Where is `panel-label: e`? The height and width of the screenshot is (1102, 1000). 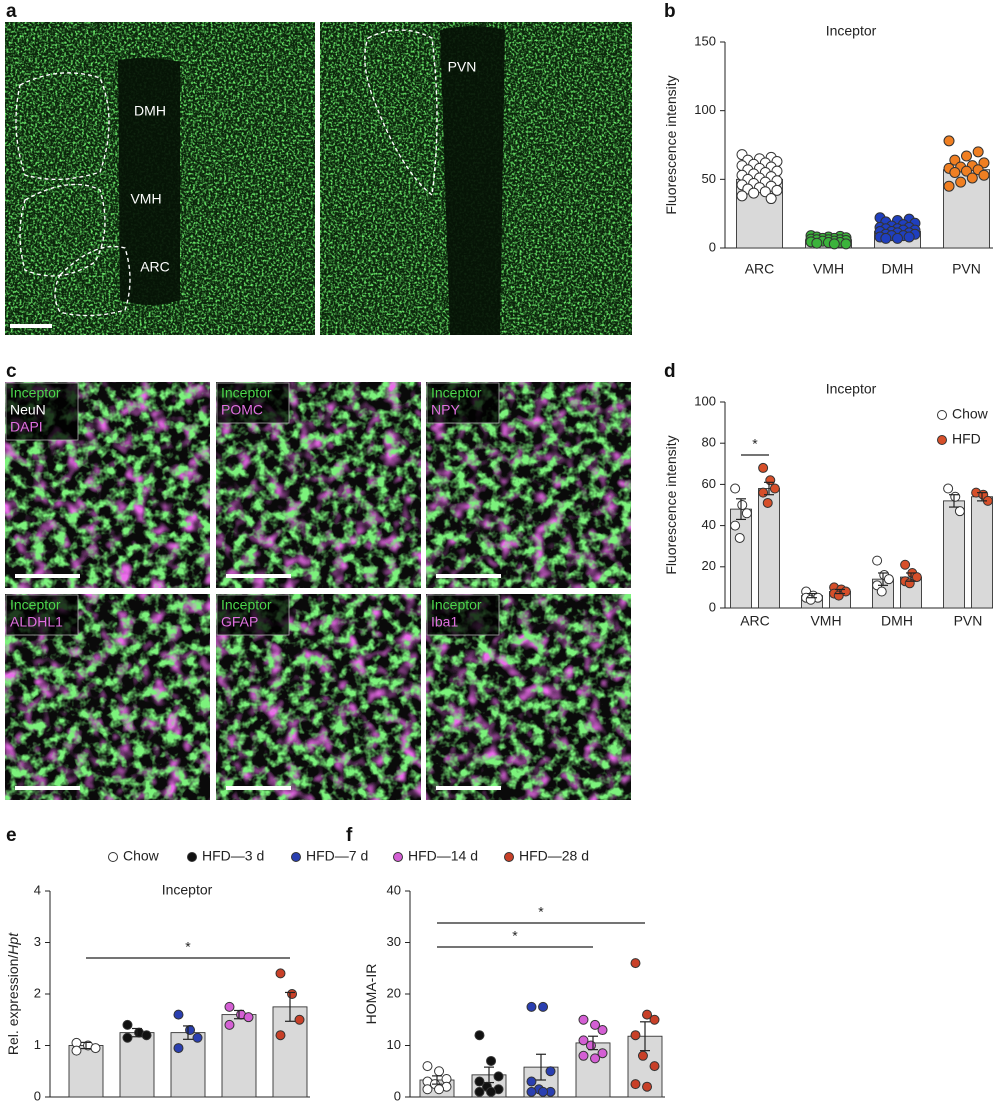
panel-label: e is located at coordinates (11, 835).